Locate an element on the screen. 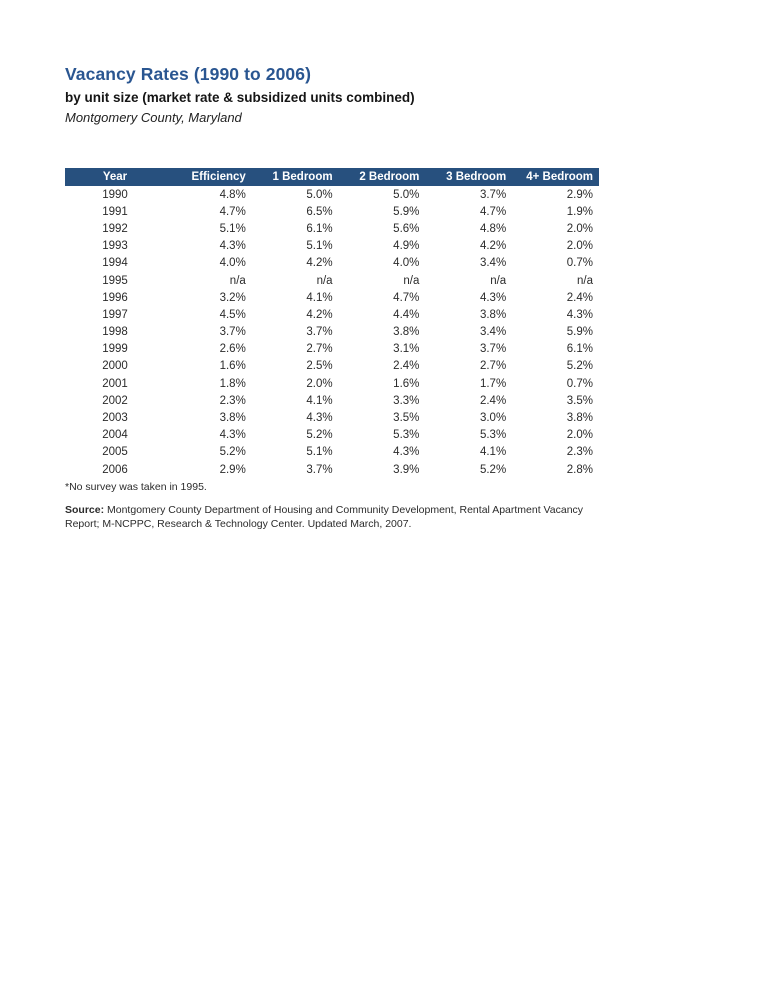  value-cell: 2.5% is located at coordinates (319, 366).